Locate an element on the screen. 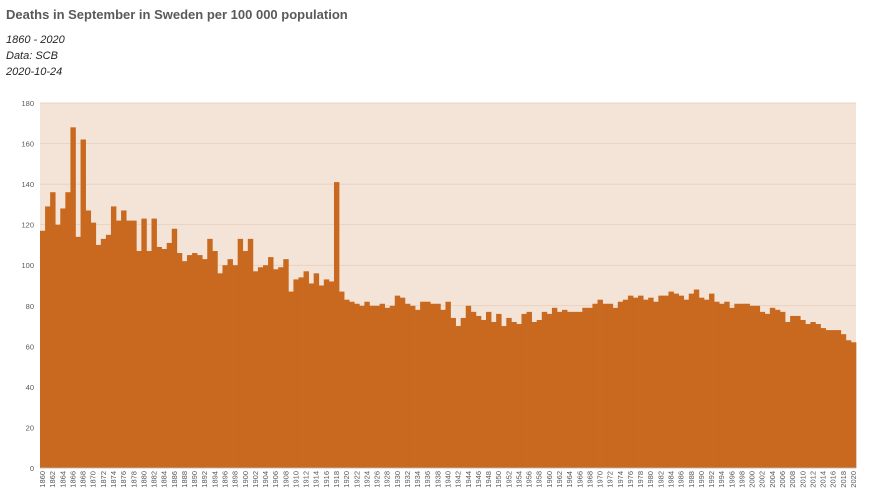 This screenshot has height=500, width=871. x-tick-label: 1882 is located at coordinates (154, 479).